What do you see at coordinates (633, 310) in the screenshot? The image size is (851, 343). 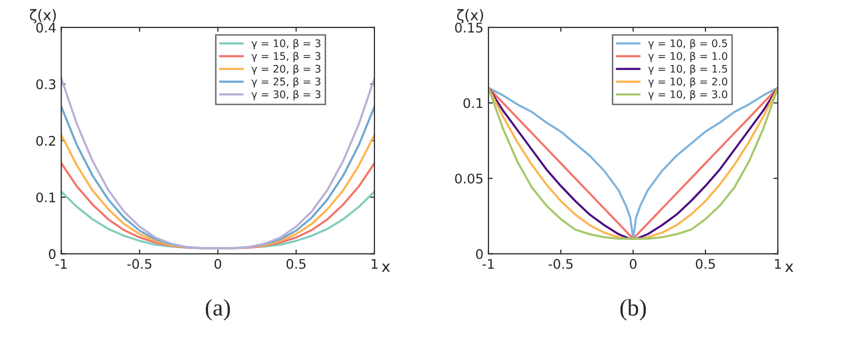 I see `text: (b)` at bounding box center [633, 310].